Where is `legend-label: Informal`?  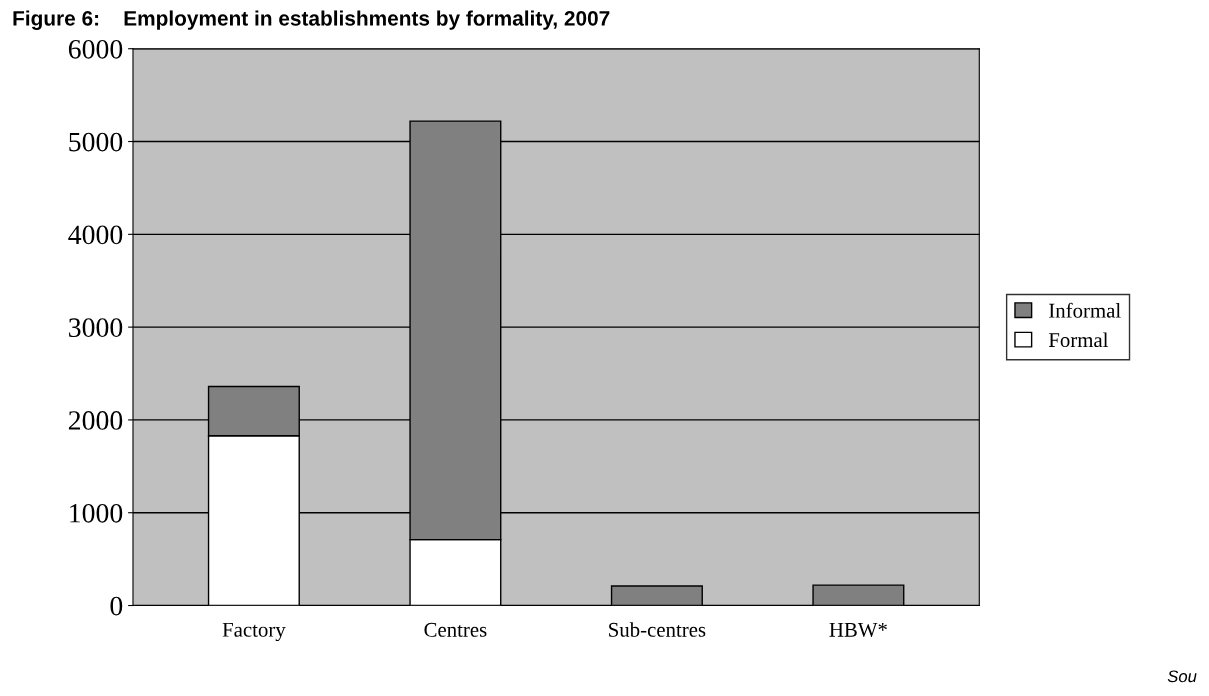
legend-label: Informal is located at coordinates (1085, 310).